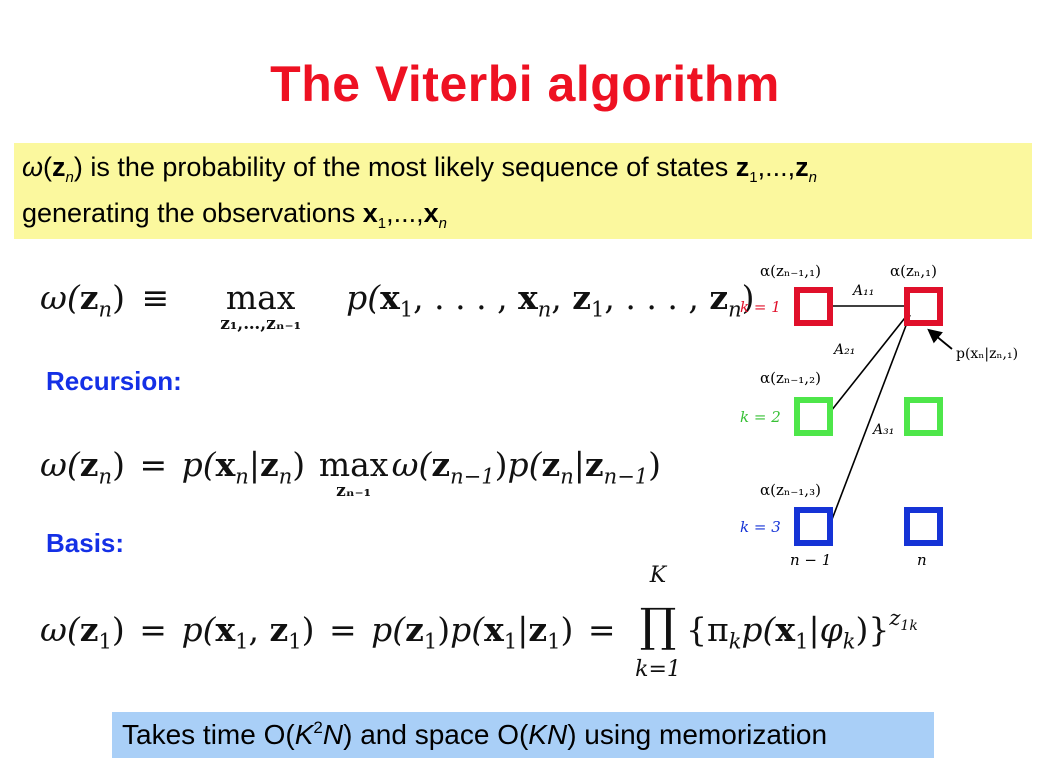 The image size is (1050, 779). Describe the element at coordinates (790, 271) in the screenshot. I see `alpha-n1-1-label: α(zₙ₋₁,₁)` at that location.